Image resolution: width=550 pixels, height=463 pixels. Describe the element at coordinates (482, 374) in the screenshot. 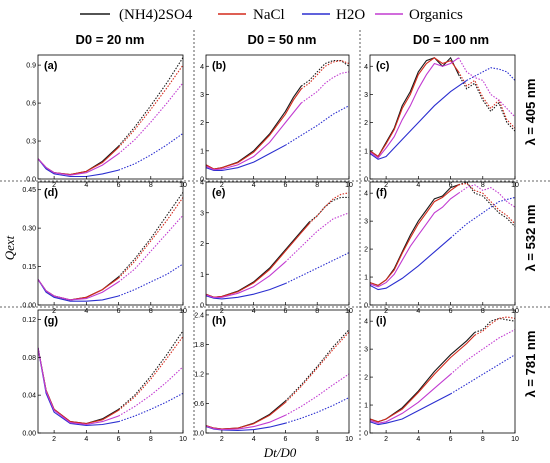

I see `series-line-dotted-h2o-i` at that location.